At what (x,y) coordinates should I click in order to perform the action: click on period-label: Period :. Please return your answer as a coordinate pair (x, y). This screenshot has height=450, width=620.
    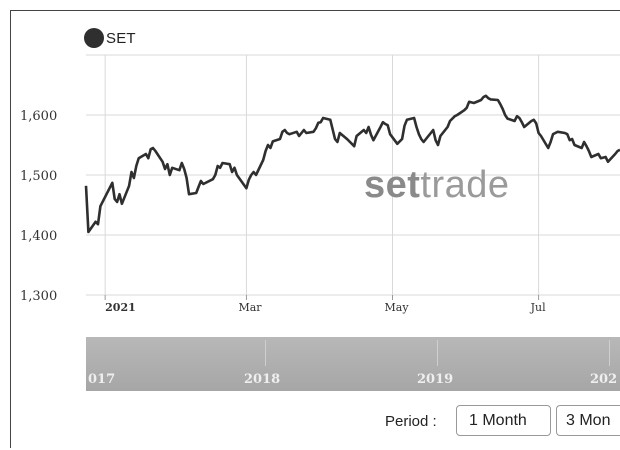
    Looking at the image, I should click on (411, 421).